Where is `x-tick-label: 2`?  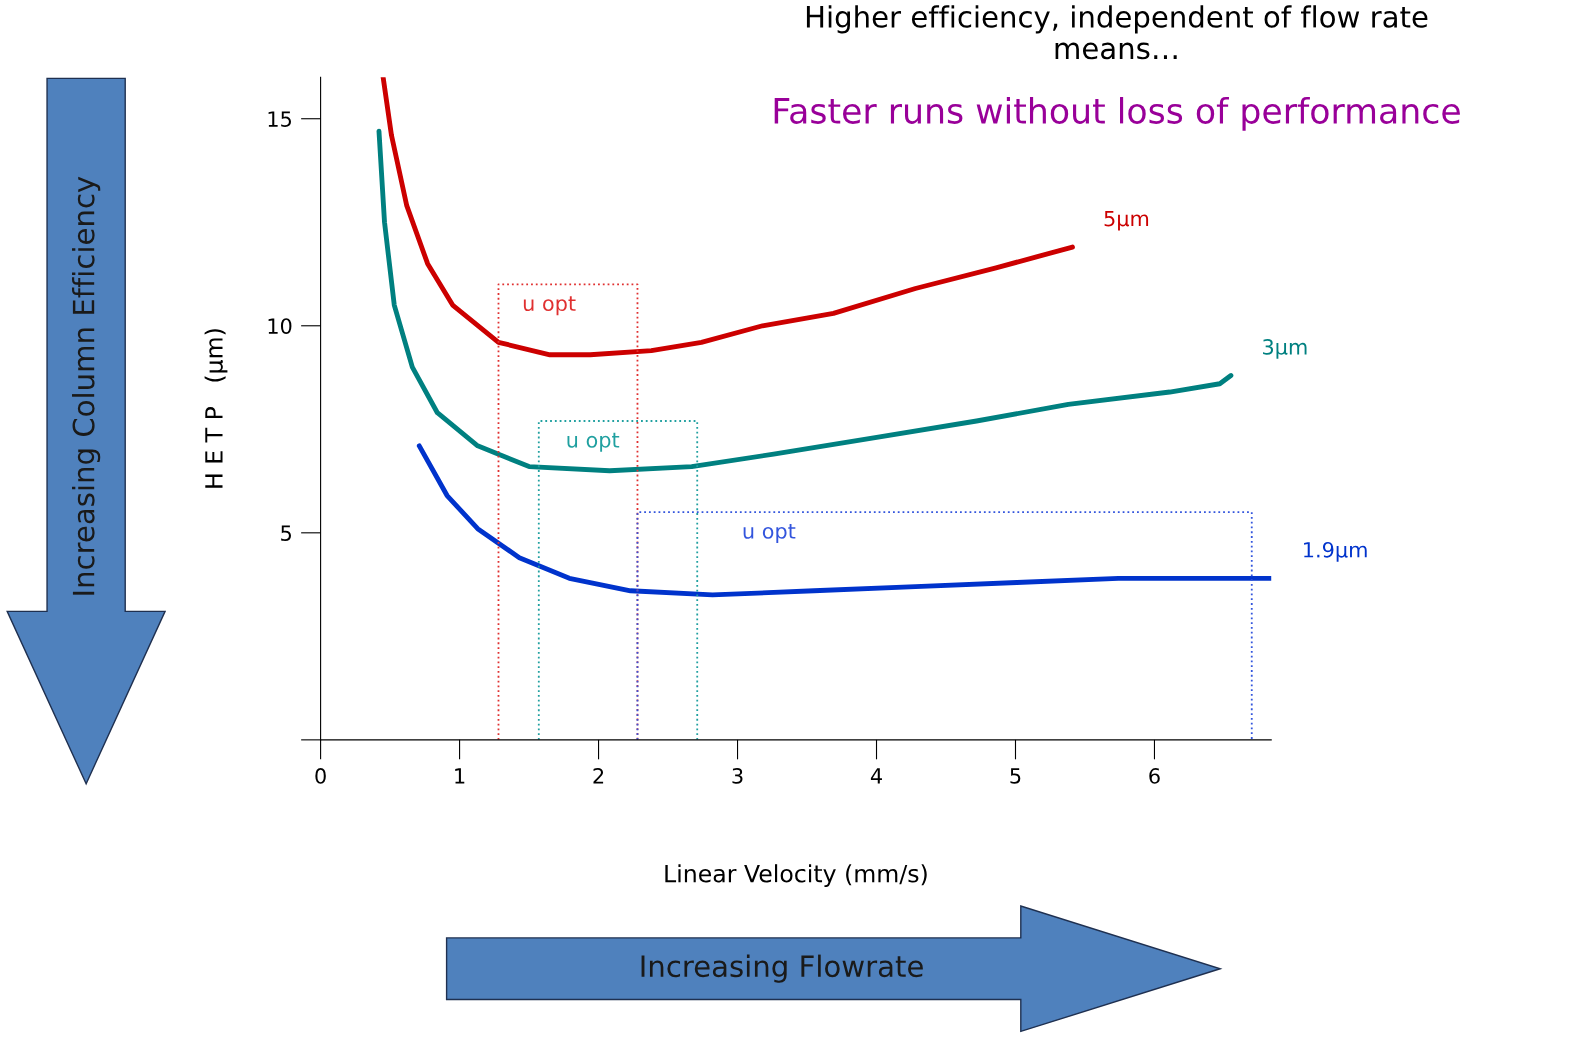 x-tick-label: 2 is located at coordinates (598, 776).